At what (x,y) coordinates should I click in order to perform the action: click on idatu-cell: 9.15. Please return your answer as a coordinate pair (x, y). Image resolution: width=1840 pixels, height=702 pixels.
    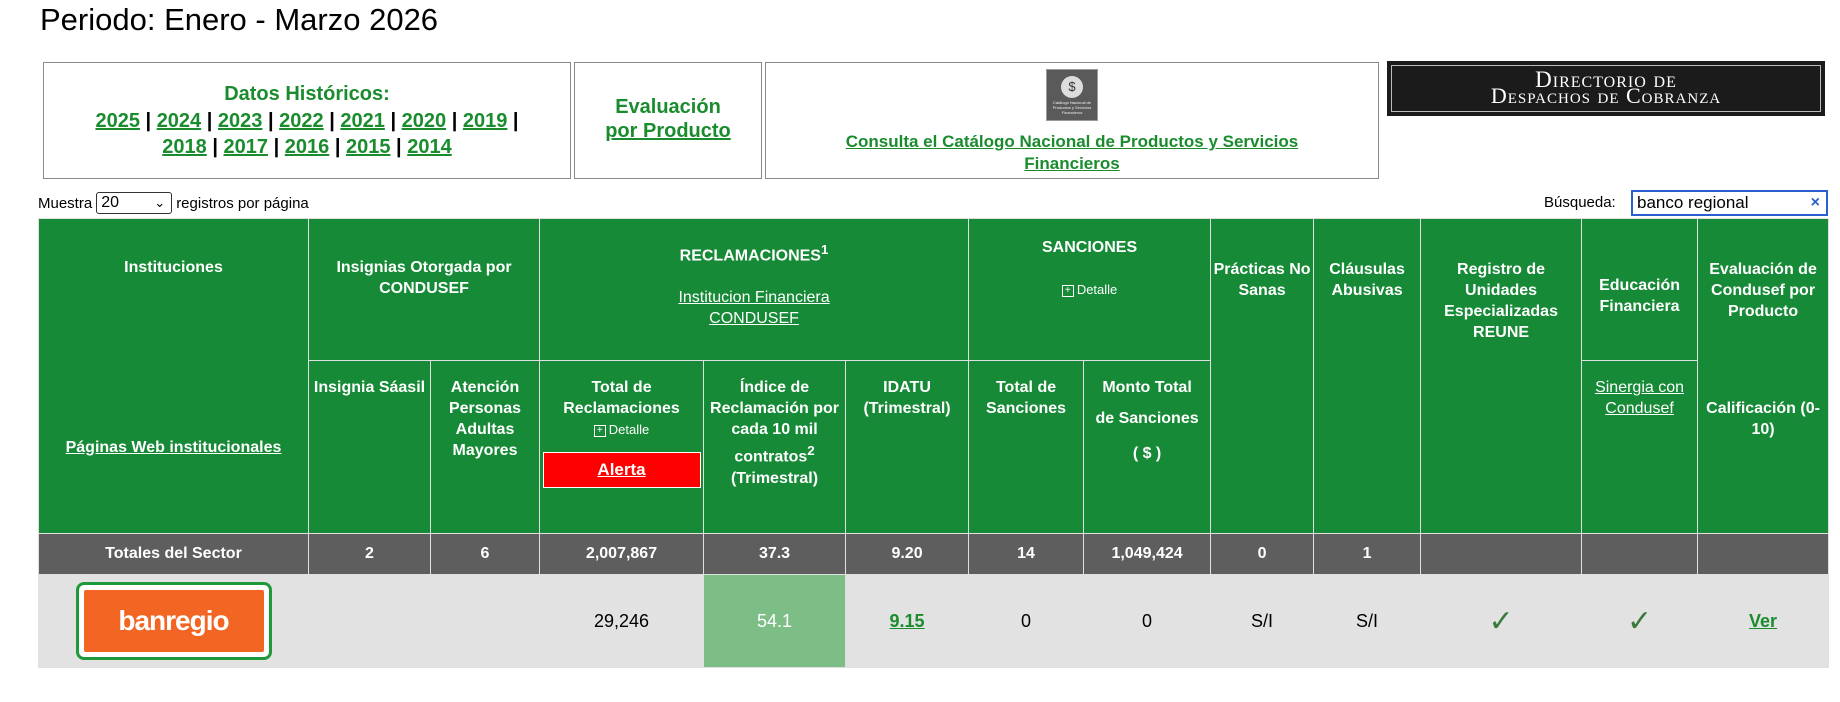
    Looking at the image, I should click on (907, 621).